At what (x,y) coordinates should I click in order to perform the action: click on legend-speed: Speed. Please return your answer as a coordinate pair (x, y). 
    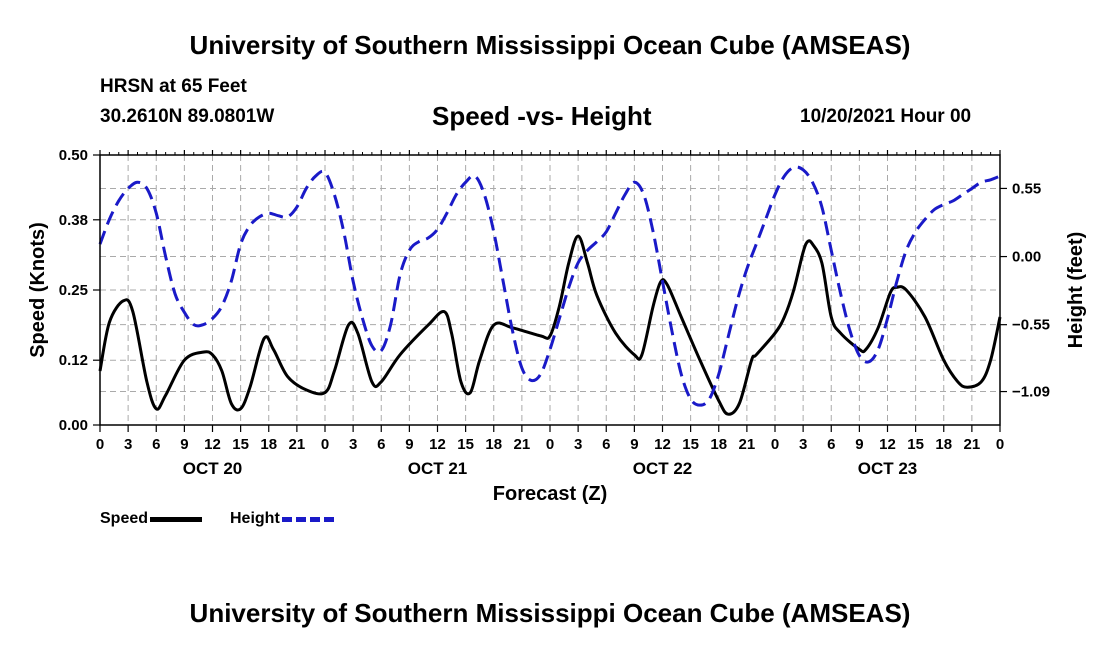
    Looking at the image, I should click on (151, 519).